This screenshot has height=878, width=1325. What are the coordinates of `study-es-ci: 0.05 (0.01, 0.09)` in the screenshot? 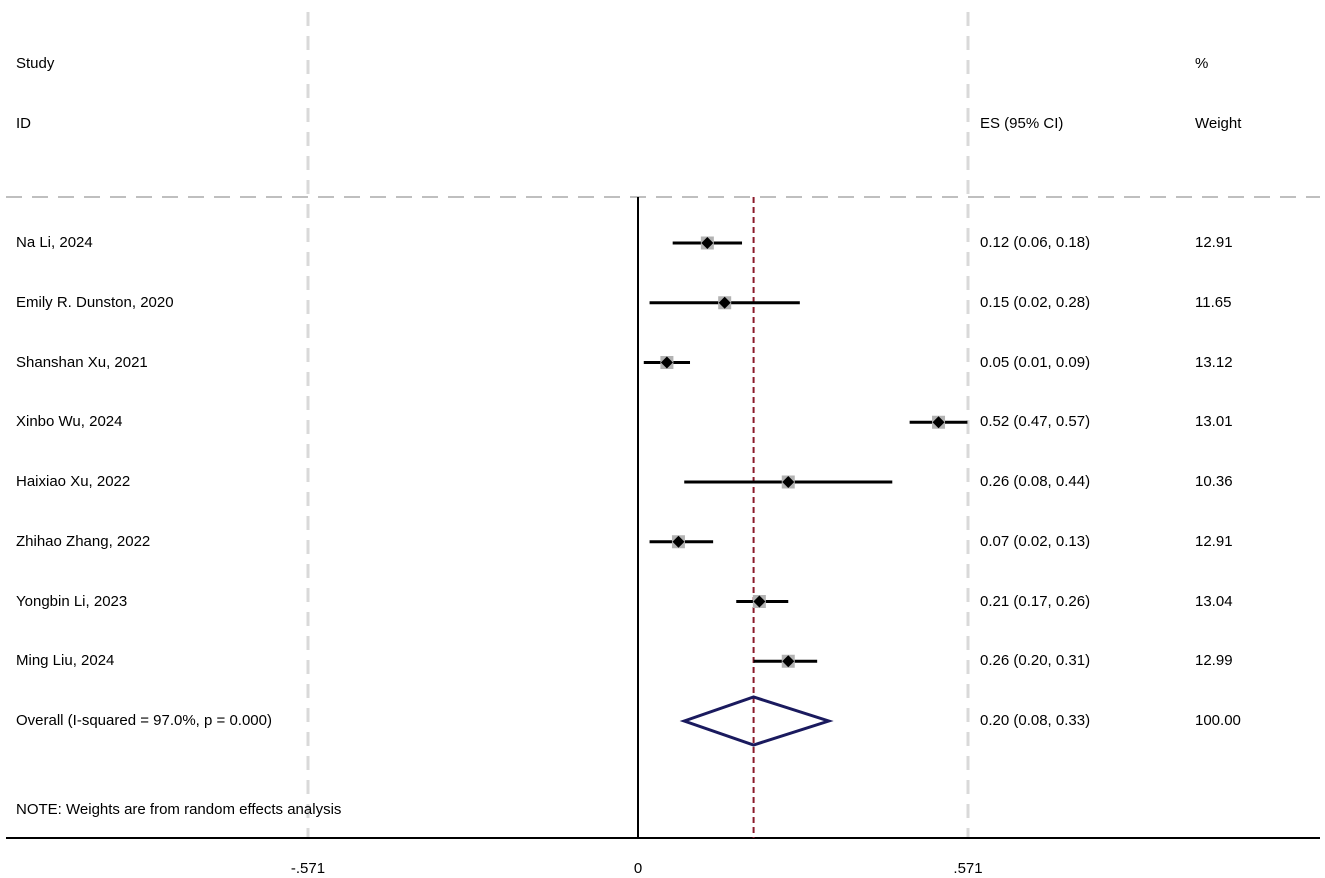 It's located at (1035, 362).